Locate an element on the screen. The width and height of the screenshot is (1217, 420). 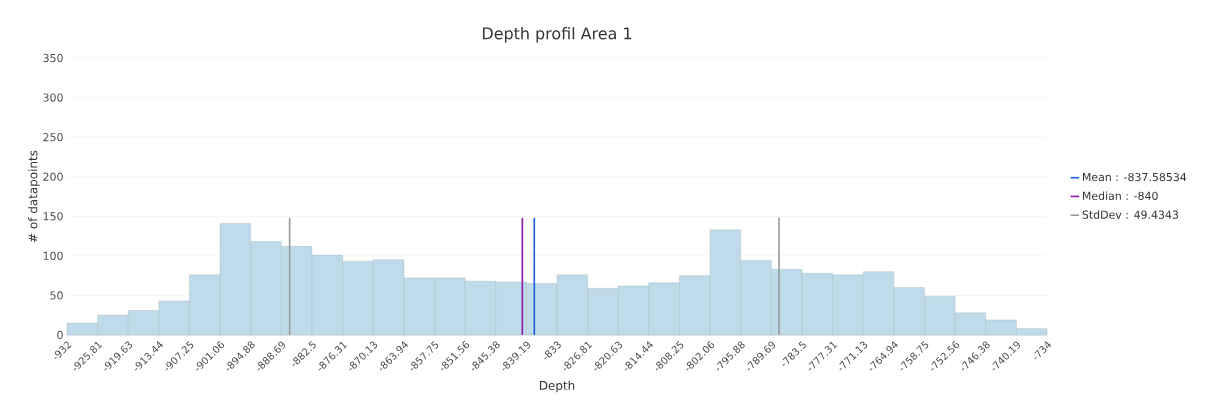
y-tick-label: 350 is located at coordinates (53, 58).